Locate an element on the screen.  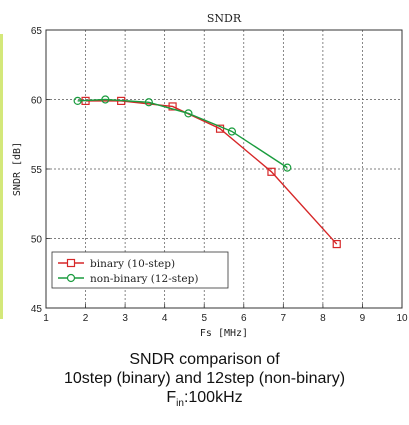
series-non-binary is located at coordinates (182, 133).